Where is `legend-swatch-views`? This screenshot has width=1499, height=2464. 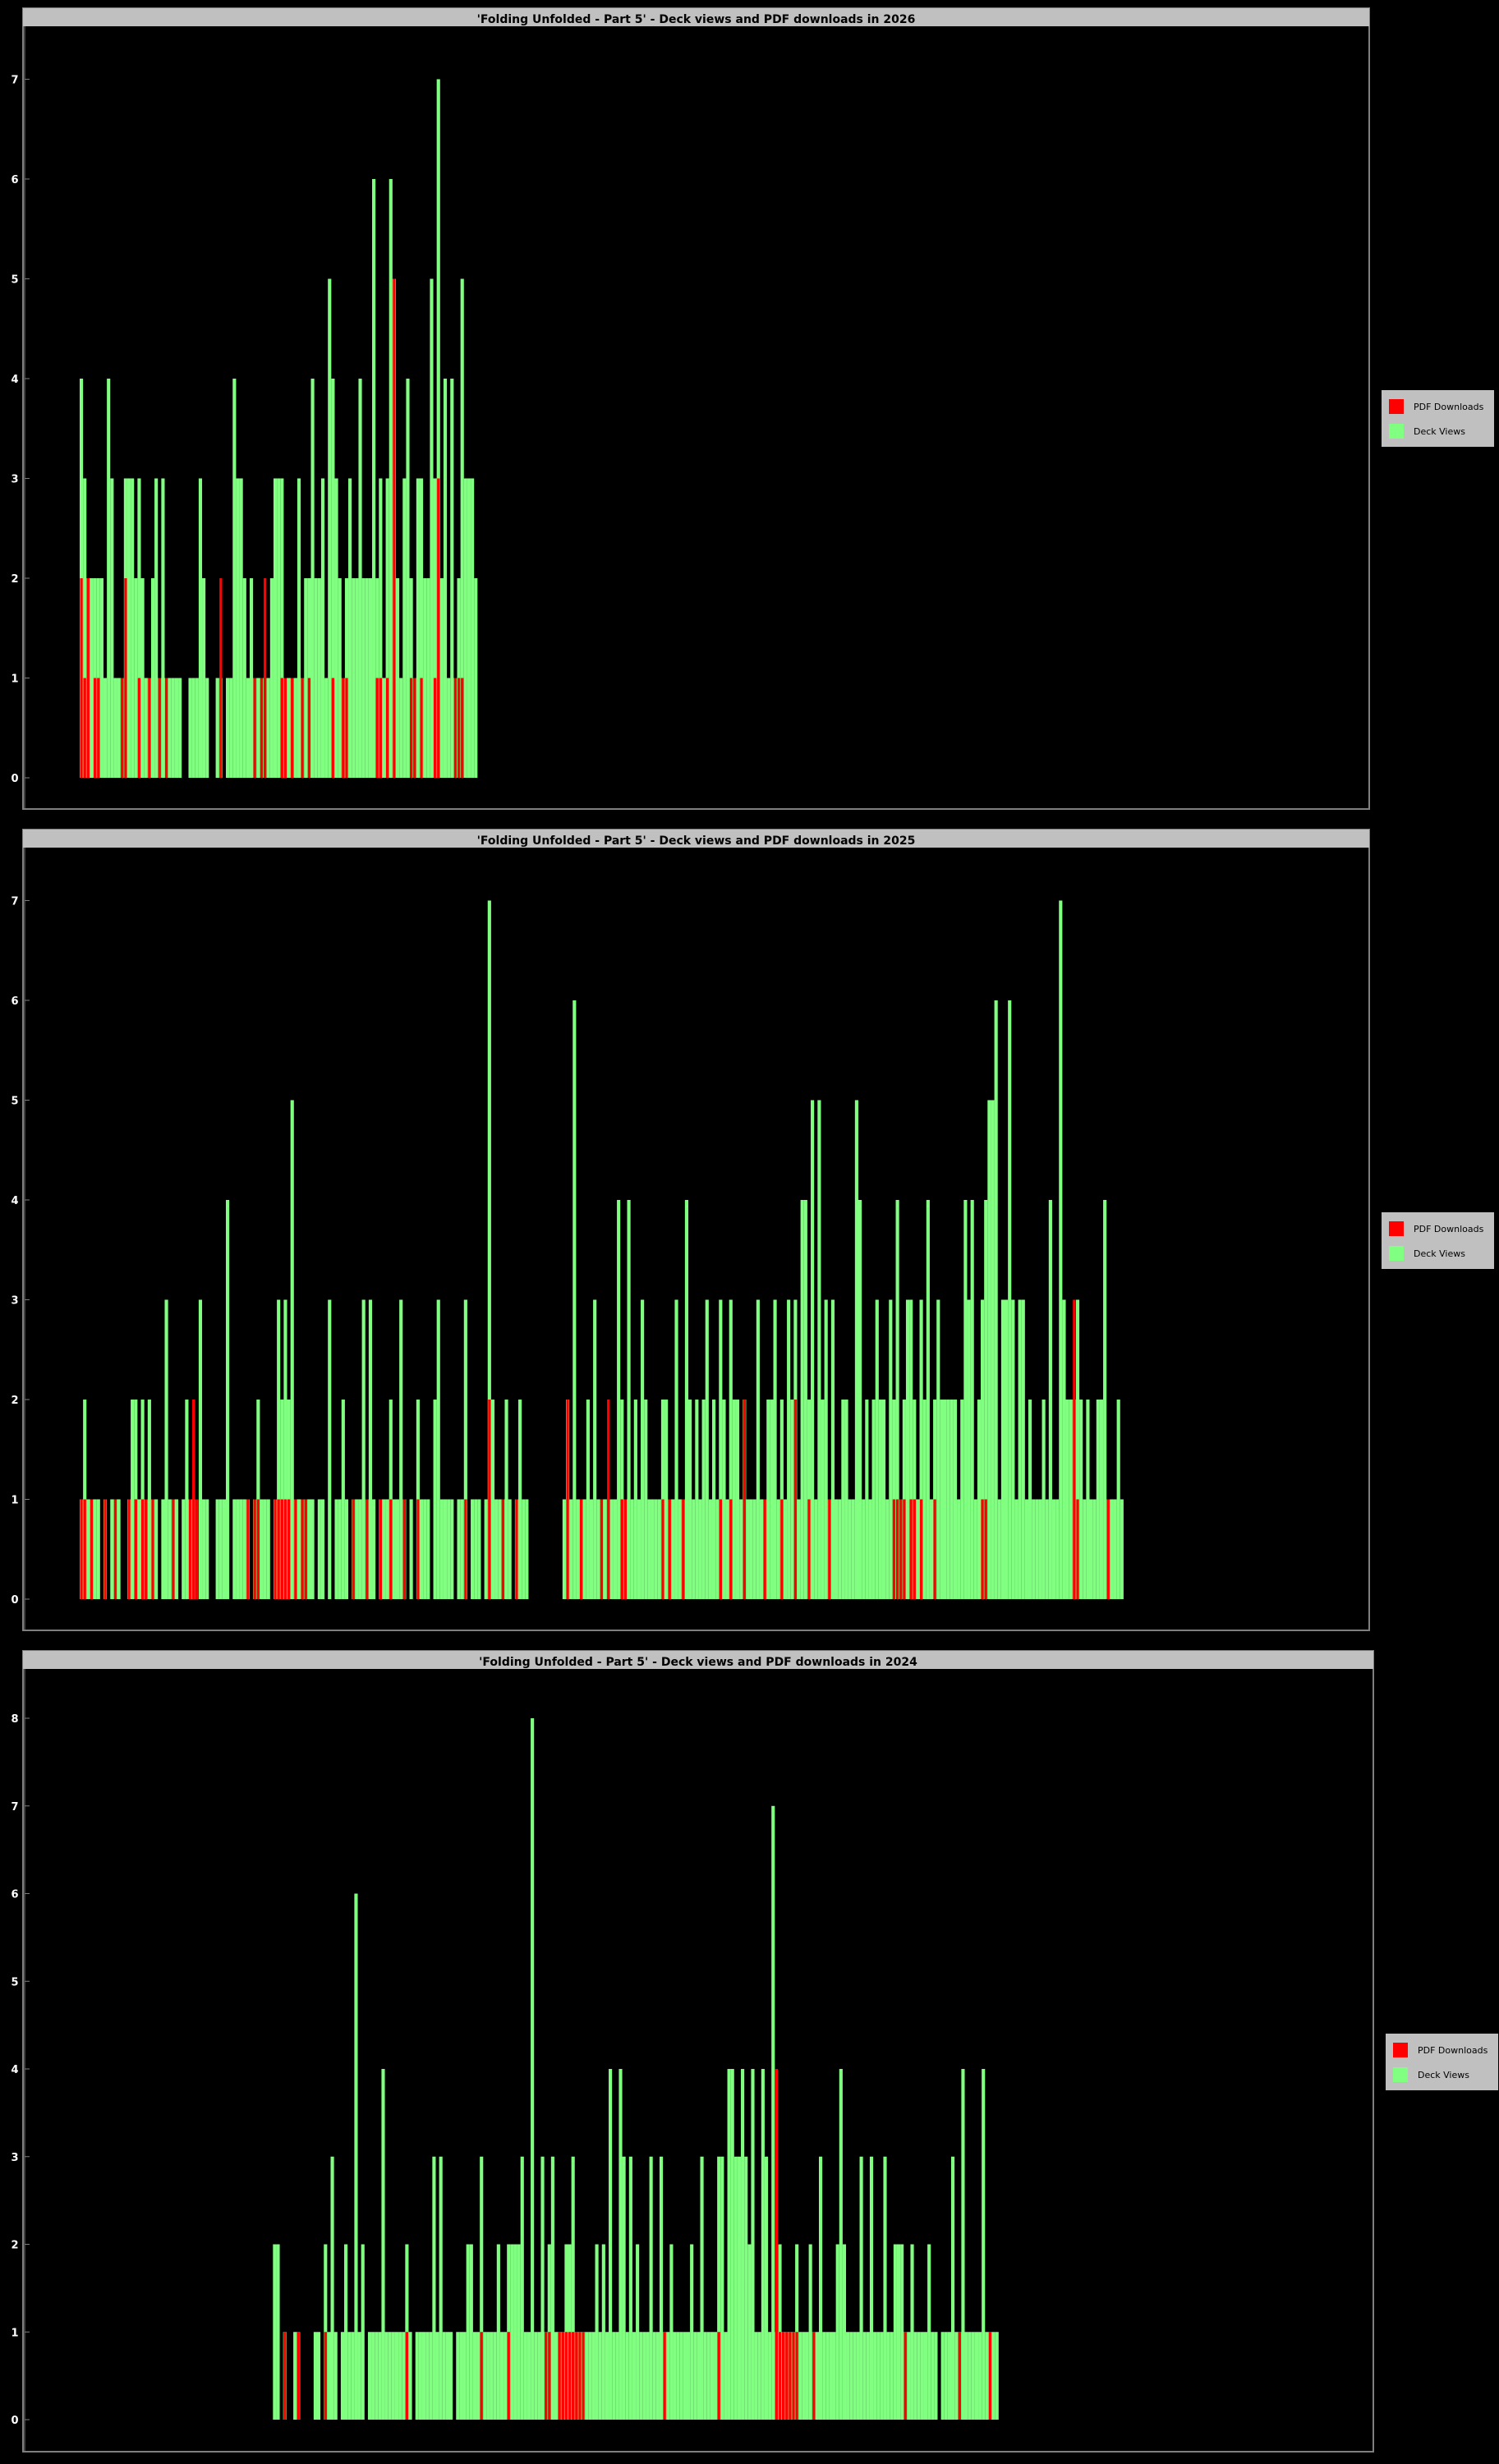
legend-swatch-views is located at coordinates (1396, 431).